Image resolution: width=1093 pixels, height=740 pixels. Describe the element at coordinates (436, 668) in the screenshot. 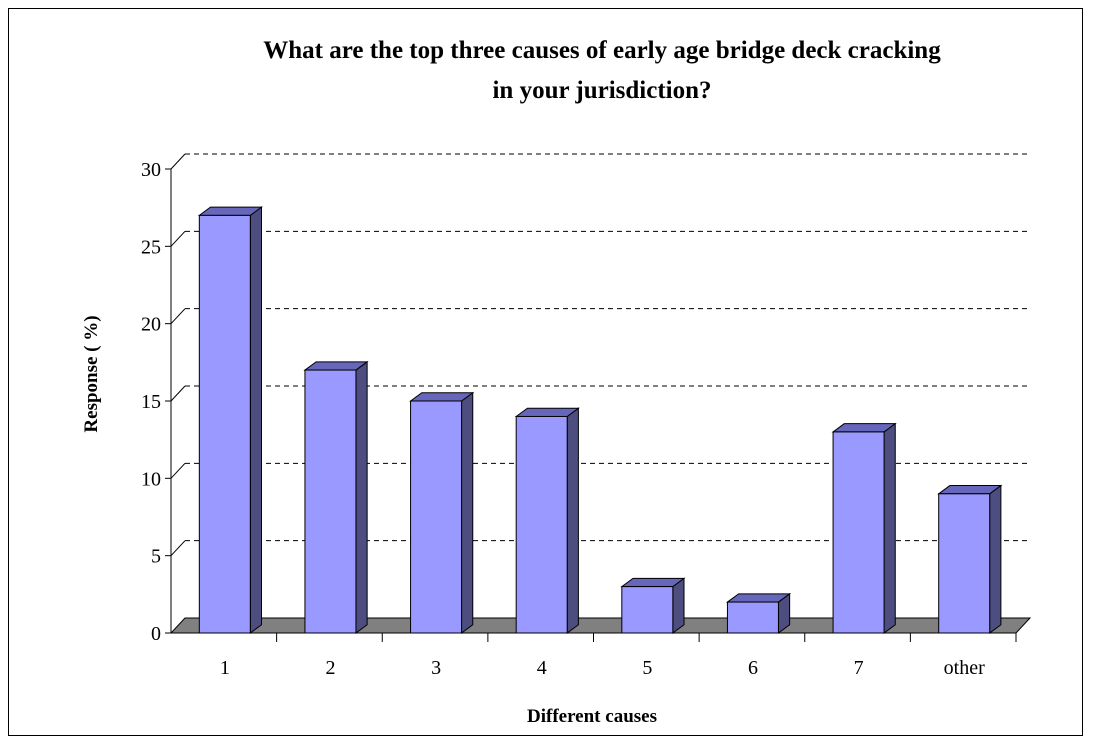

I see `x-tick-label: 3` at that location.